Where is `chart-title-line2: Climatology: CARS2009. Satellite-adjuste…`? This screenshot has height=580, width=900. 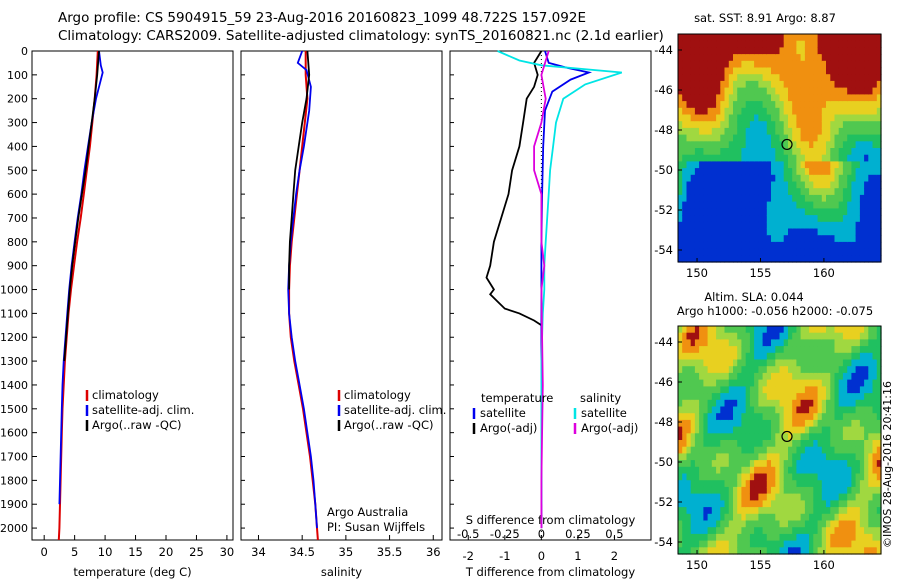 chart-title-line2: Climatology: CARS2009. Satellite-adjuste… is located at coordinates (361, 36).